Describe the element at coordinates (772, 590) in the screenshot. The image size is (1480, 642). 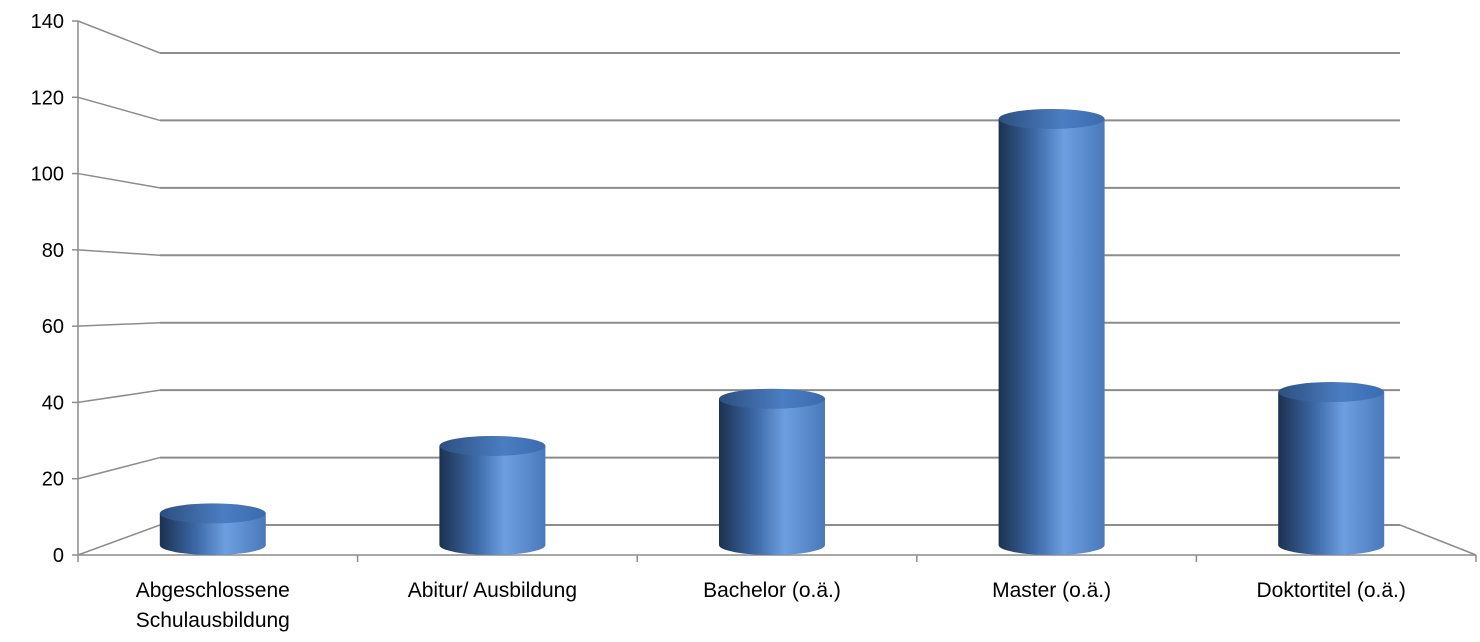
I see `x-tick-label: Bachelor (o.ä.)` at that location.